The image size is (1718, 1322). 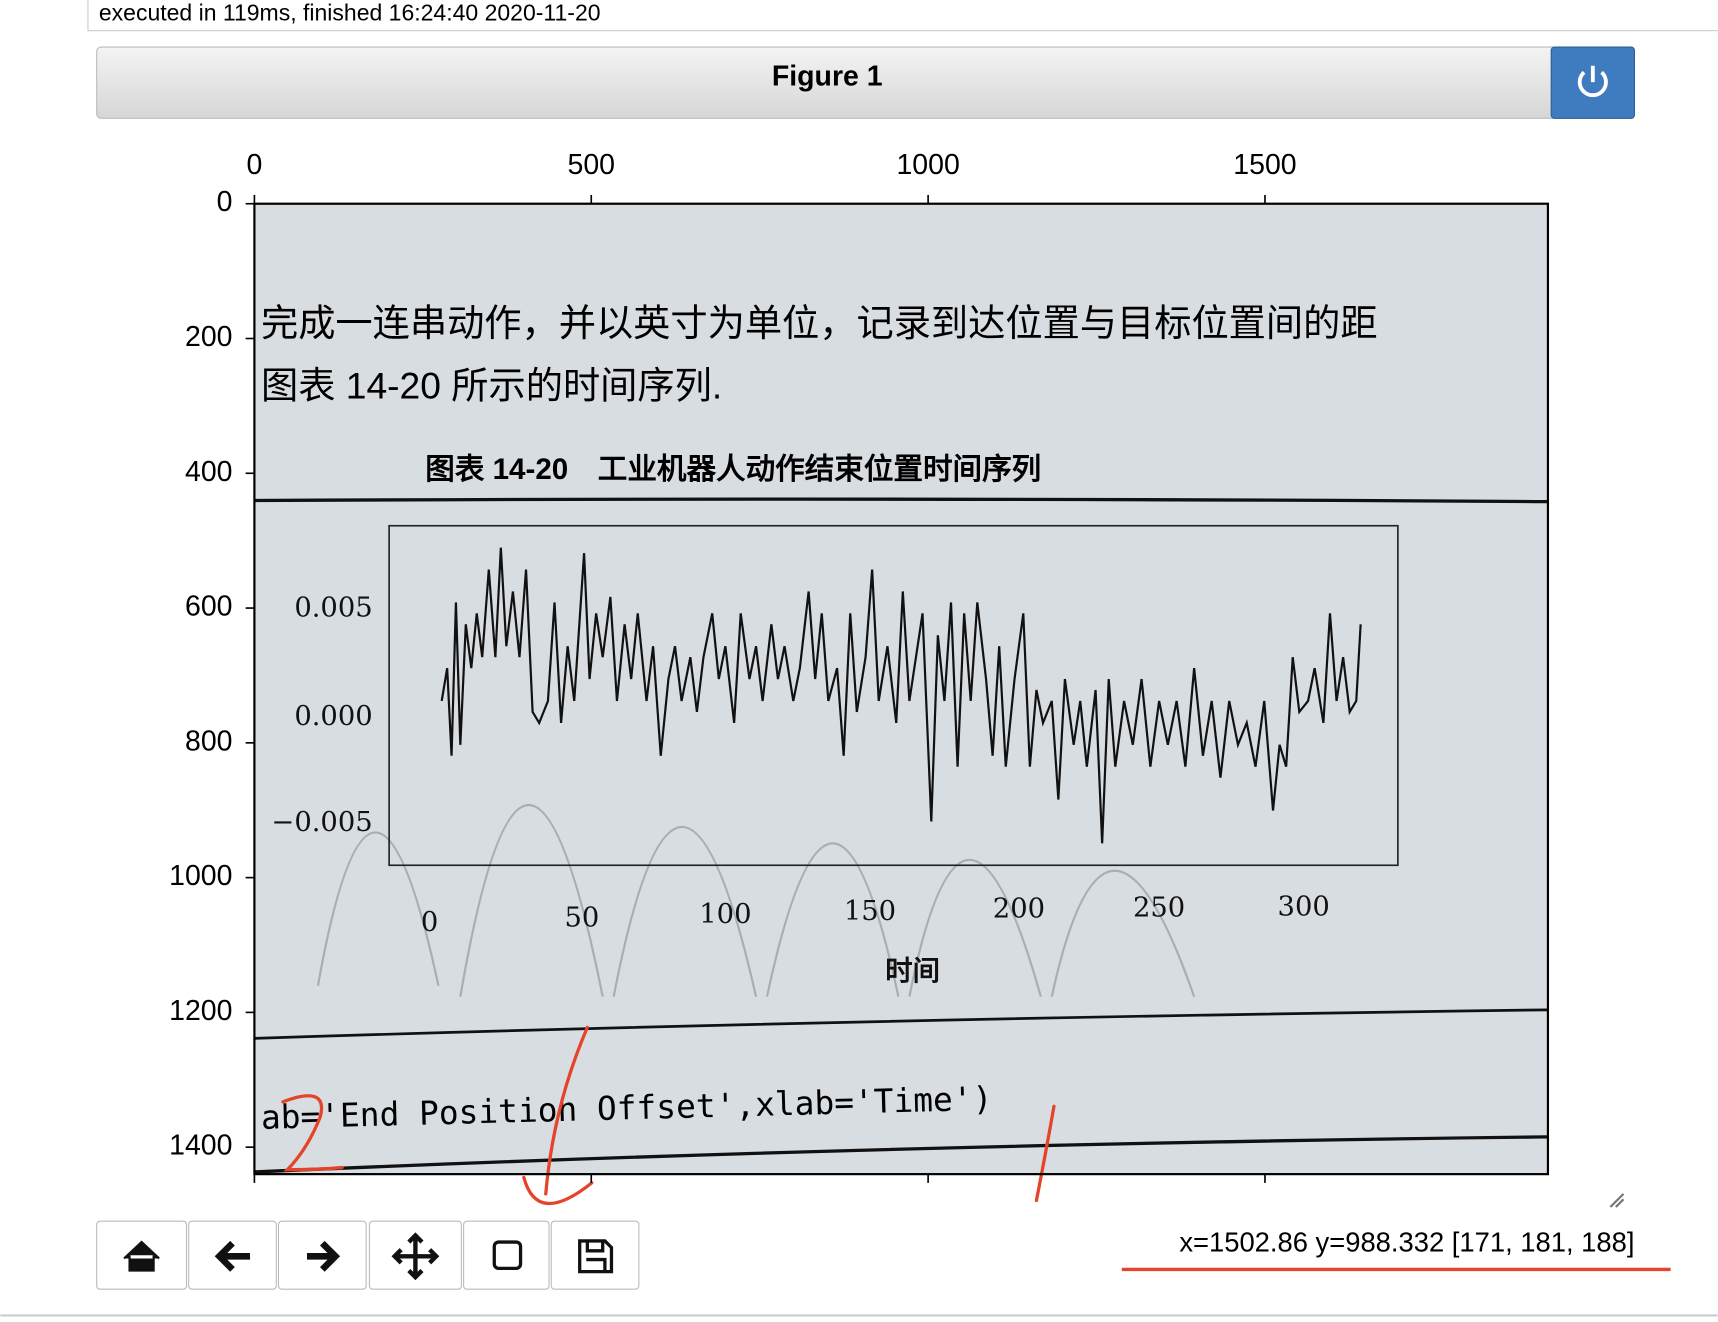 What do you see at coordinates (819, 323) in the screenshot?
I see `image-text: 完成一连串动作，并以英寸为单位，记录到达位置与目标位置间的距` at bounding box center [819, 323].